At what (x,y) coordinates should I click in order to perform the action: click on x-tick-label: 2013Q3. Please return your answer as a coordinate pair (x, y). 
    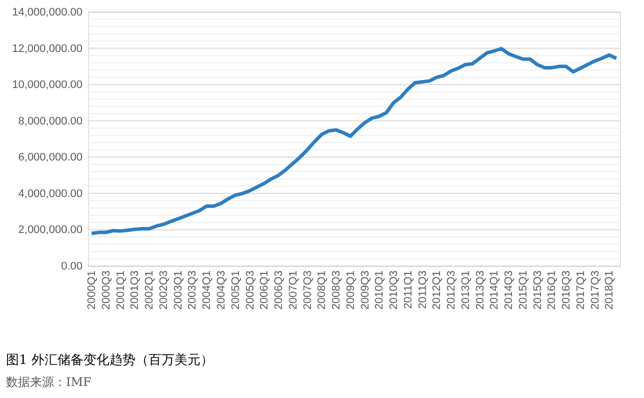
    Looking at the image, I should click on (480, 290).